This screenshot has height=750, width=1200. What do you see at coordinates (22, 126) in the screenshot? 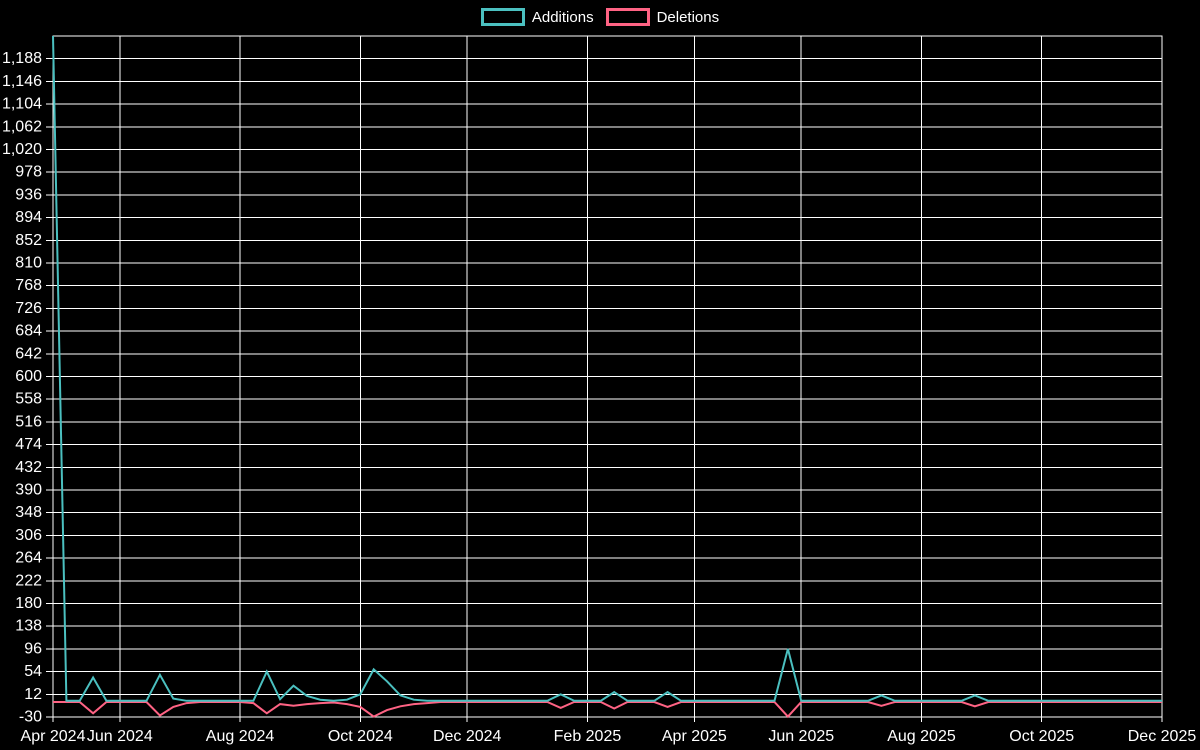
I see `y-tick-label: 1,062` at bounding box center [22, 126].